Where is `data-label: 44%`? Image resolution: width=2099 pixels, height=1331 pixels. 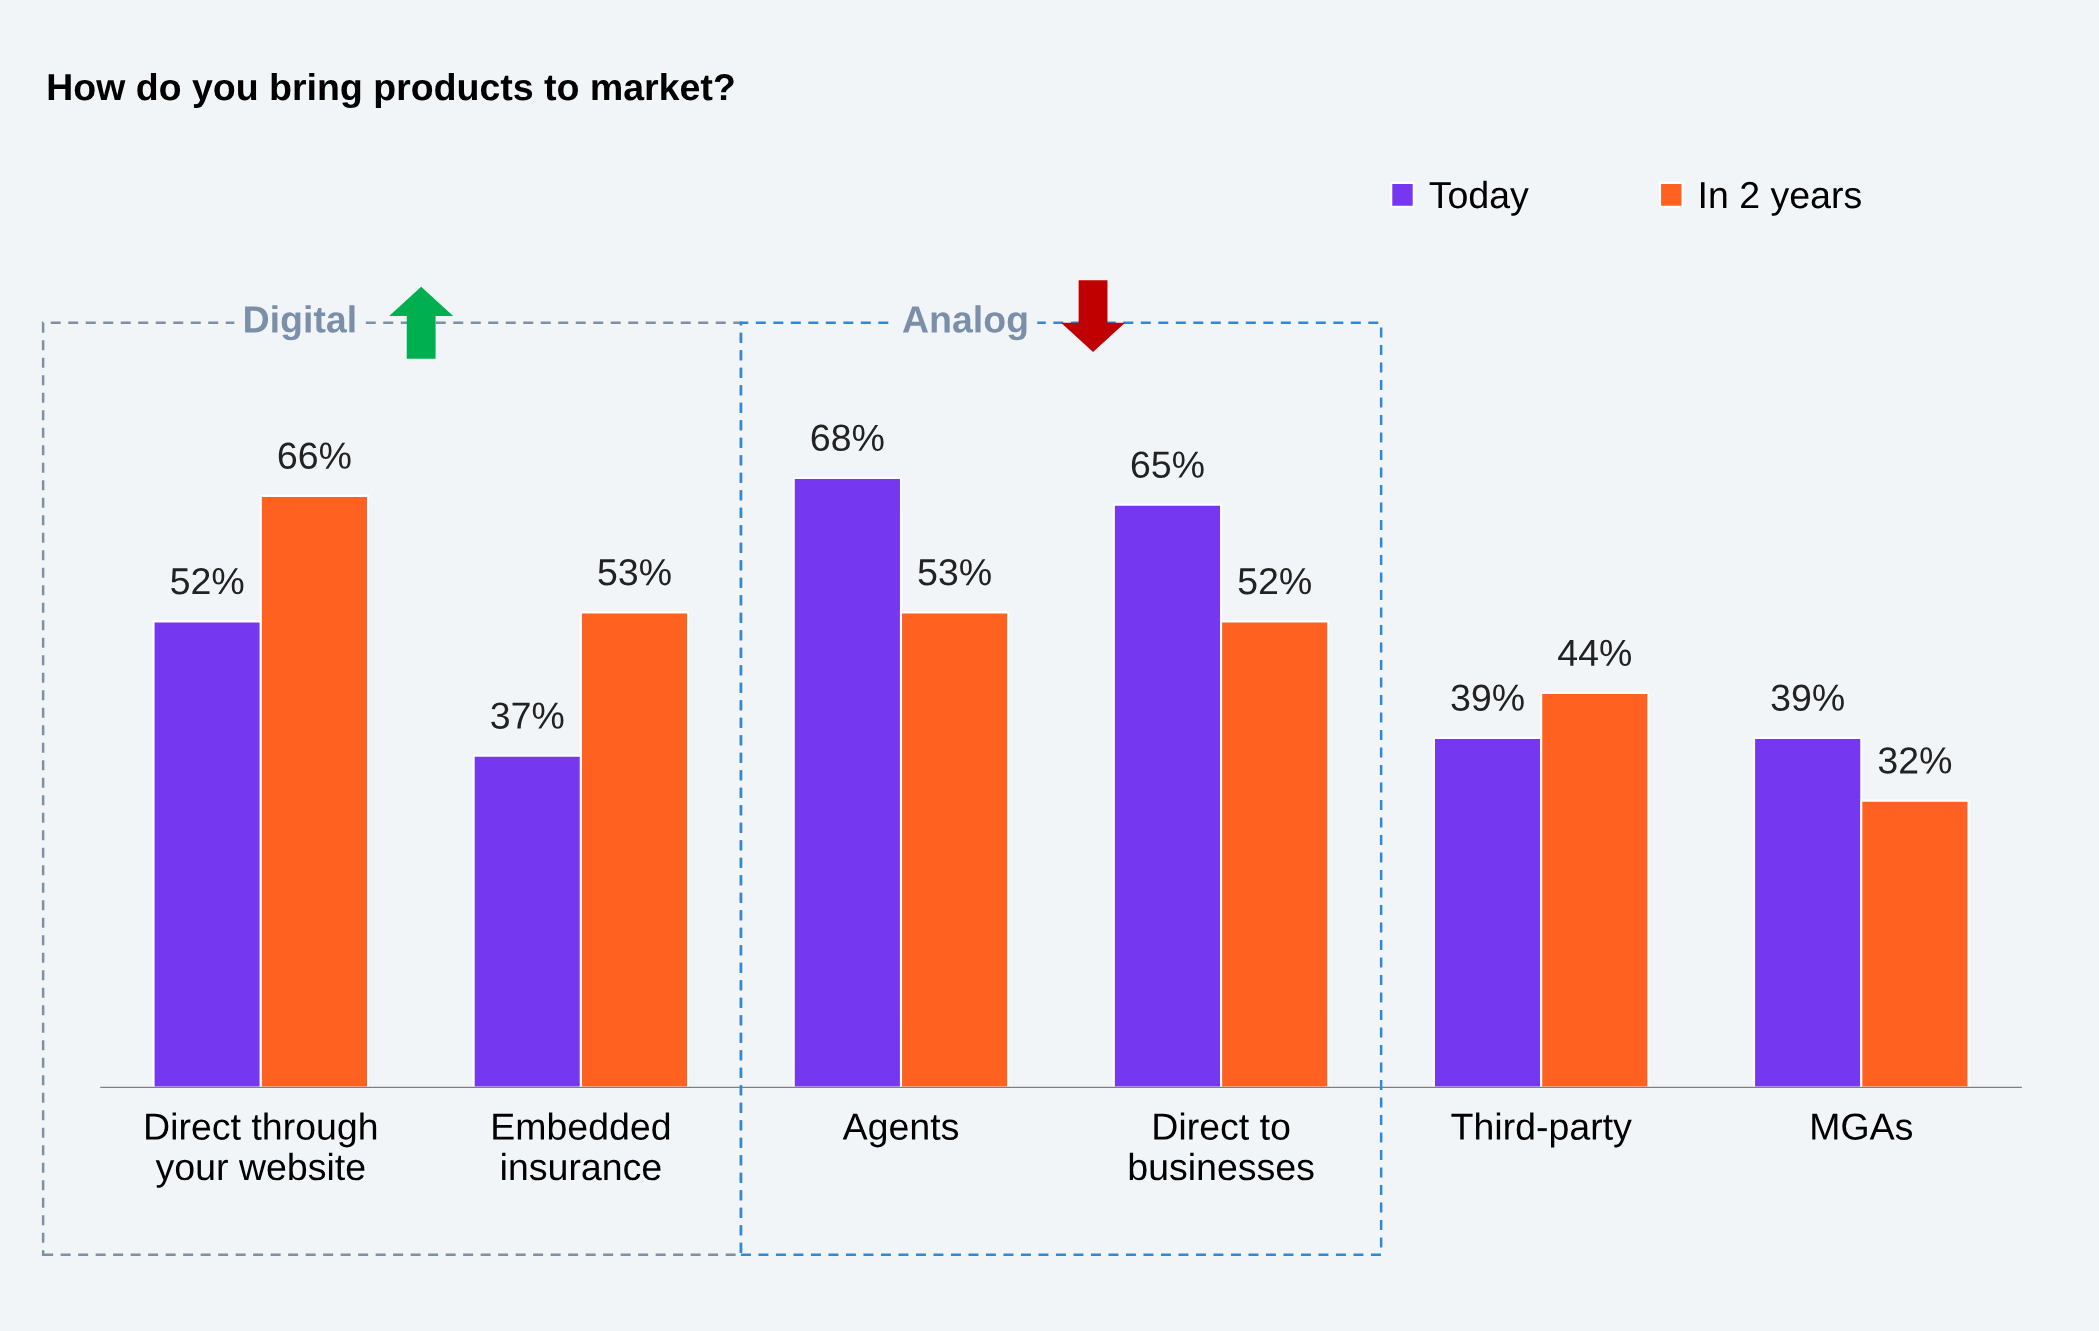 data-label: 44% is located at coordinates (1594, 653).